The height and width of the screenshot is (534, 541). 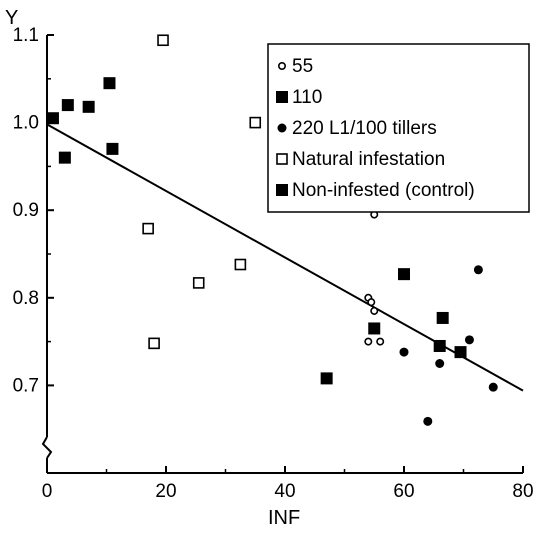 What do you see at coordinates (383, 190) in the screenshot?
I see `legend-label: Non-infested (control)` at bounding box center [383, 190].